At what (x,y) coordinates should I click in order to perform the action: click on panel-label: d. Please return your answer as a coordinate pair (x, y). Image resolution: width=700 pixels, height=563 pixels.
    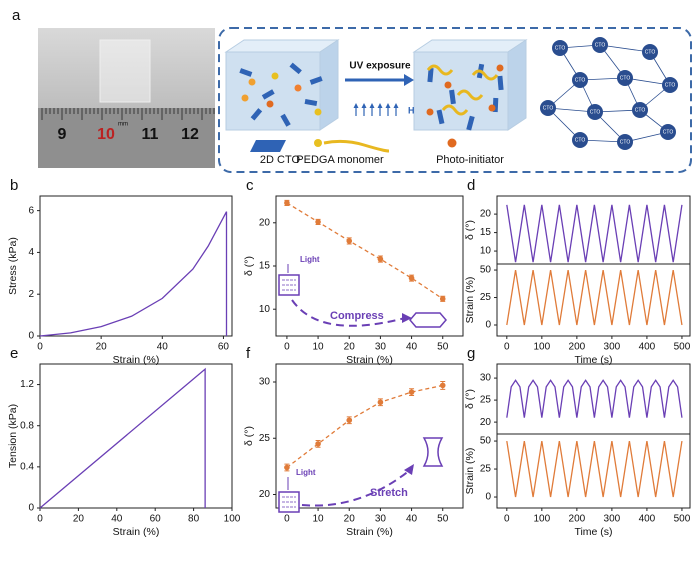
    Looking at the image, I should click on (471, 185).